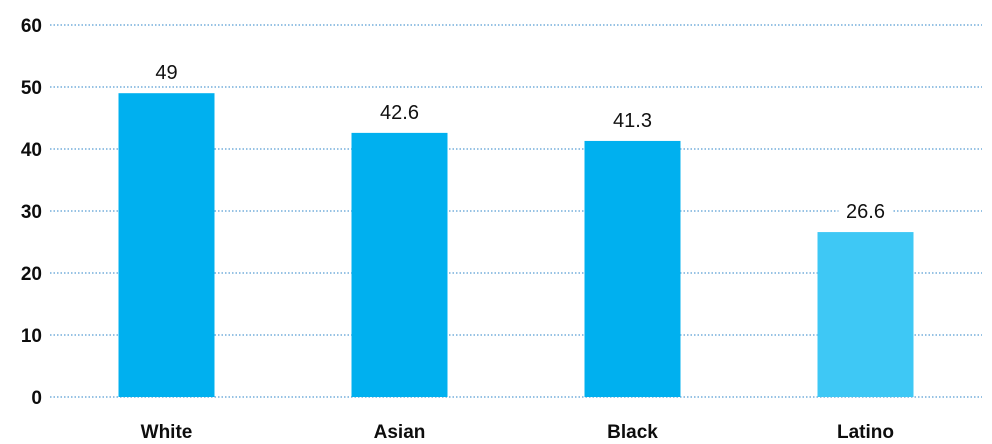  What do you see at coordinates (865, 314) in the screenshot?
I see `bar-latino` at bounding box center [865, 314].